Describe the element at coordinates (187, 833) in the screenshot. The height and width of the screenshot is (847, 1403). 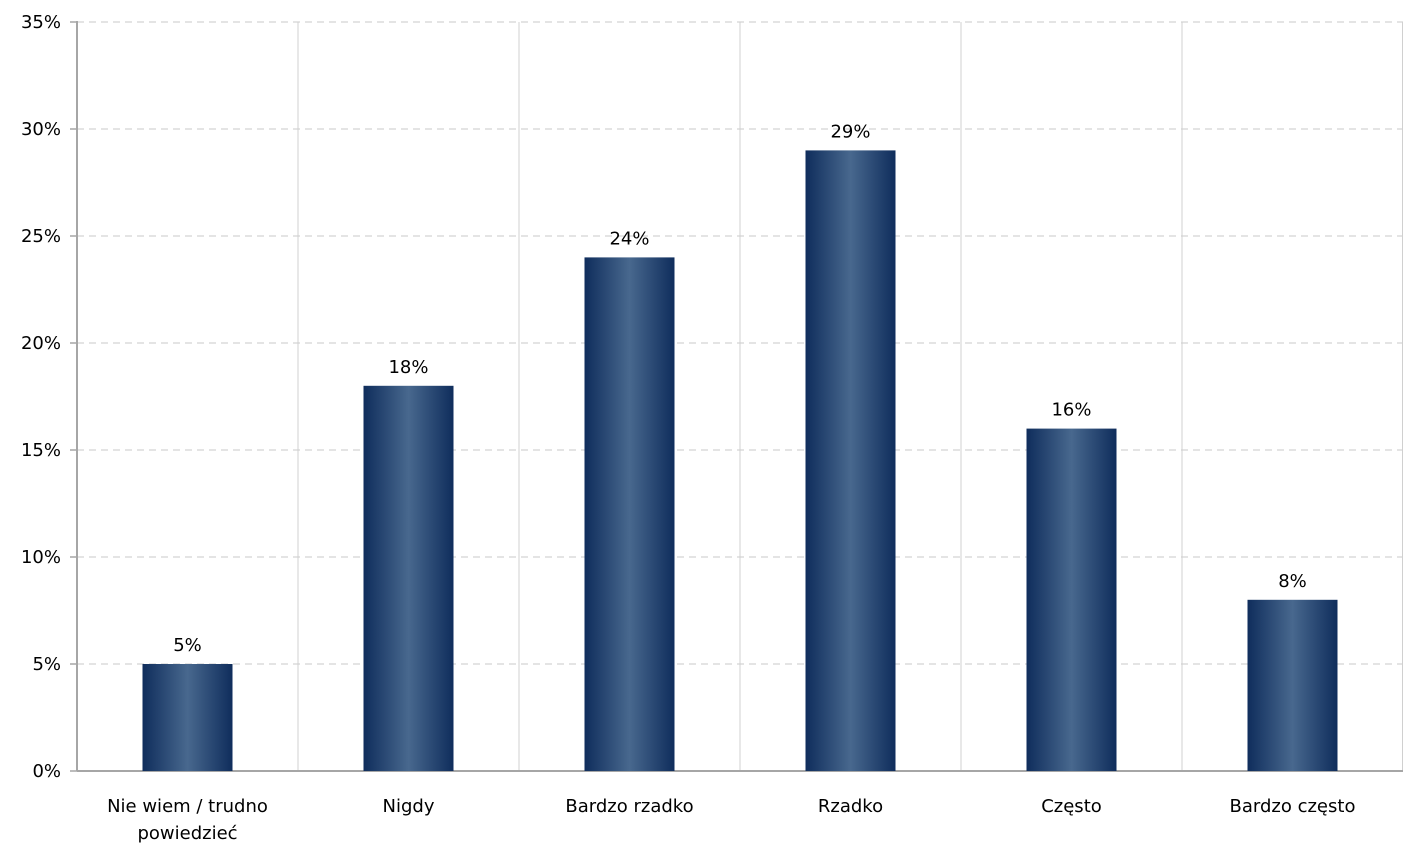
I see `category-label-line: powiedzieć` at that location.